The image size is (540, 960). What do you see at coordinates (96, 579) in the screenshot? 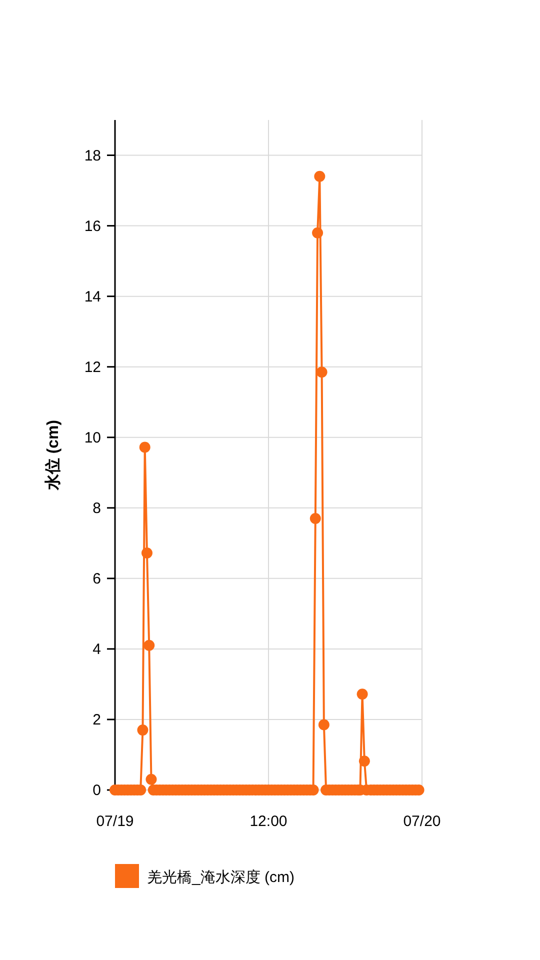
I see `y-tick-label: 6` at bounding box center [96, 579].